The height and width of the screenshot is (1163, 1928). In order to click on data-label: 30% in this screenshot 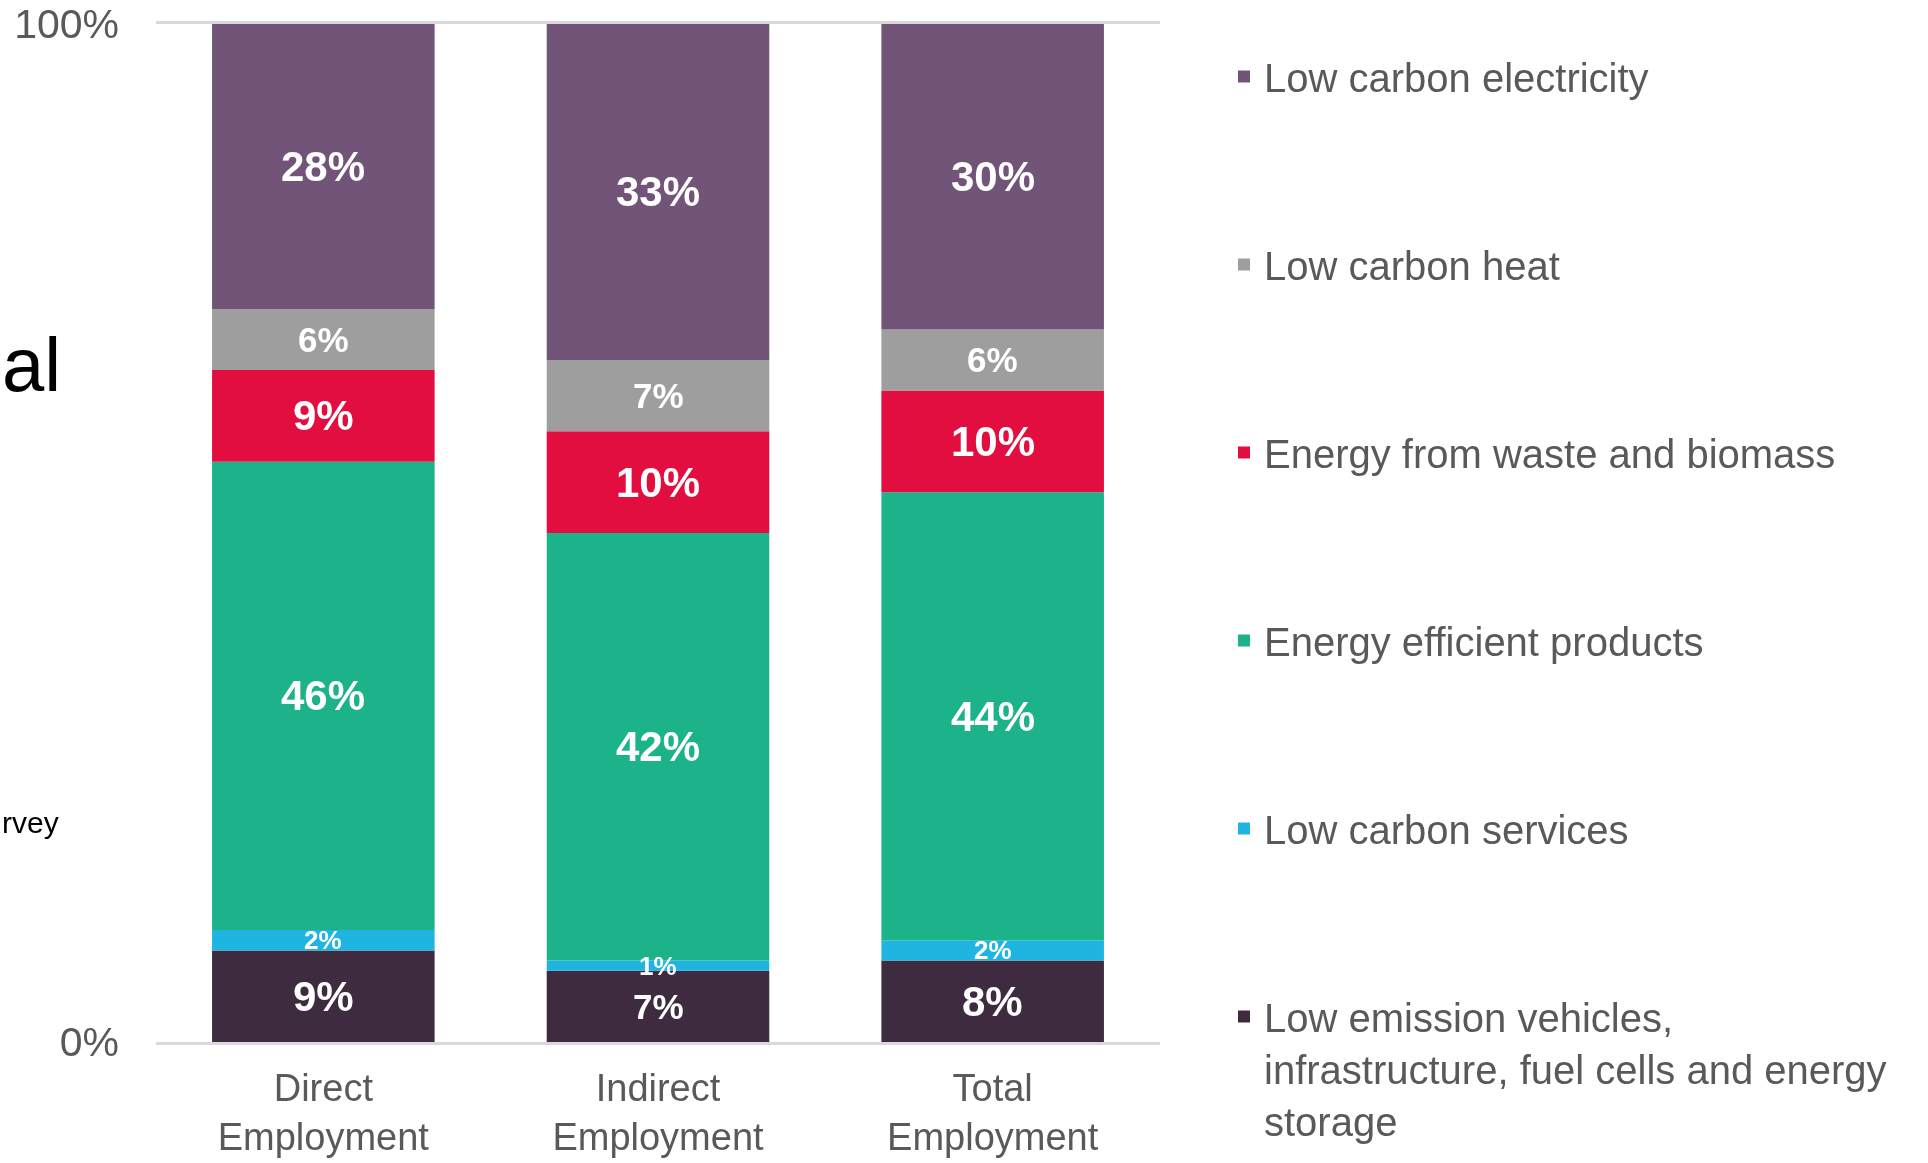, I will do `click(993, 176)`.